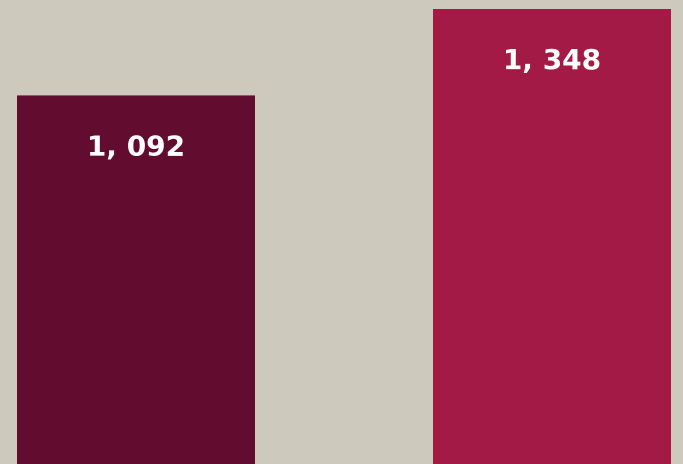 This screenshot has width=683, height=464. What do you see at coordinates (136, 145) in the screenshot?
I see `value-label: 1, 092` at bounding box center [136, 145].